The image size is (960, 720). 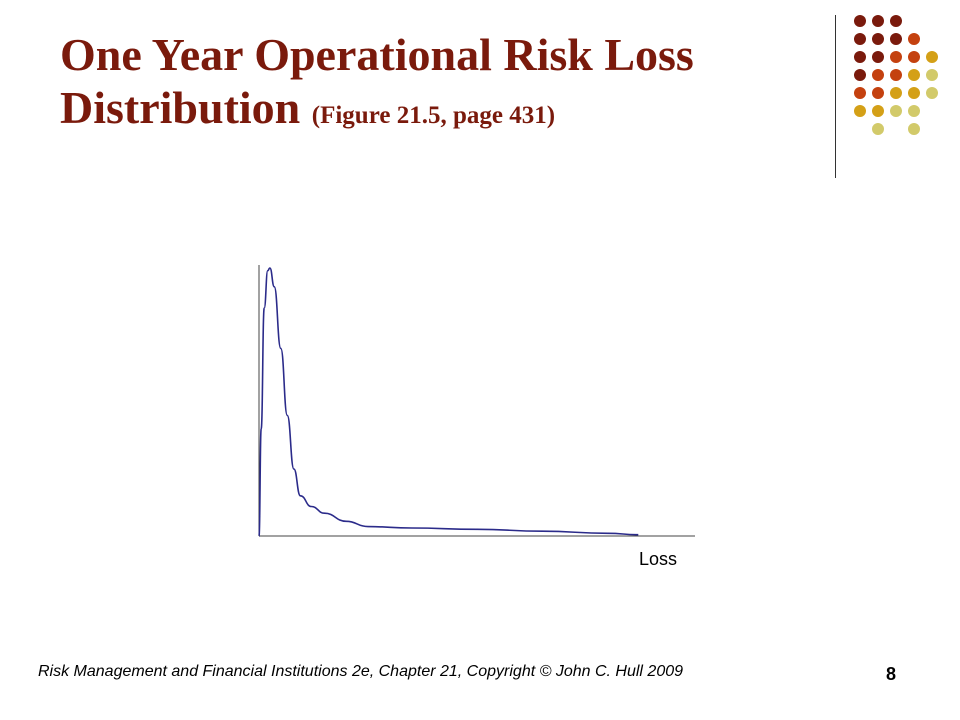 I want to click on decorative-dot-grid, so click(x=896, y=75).